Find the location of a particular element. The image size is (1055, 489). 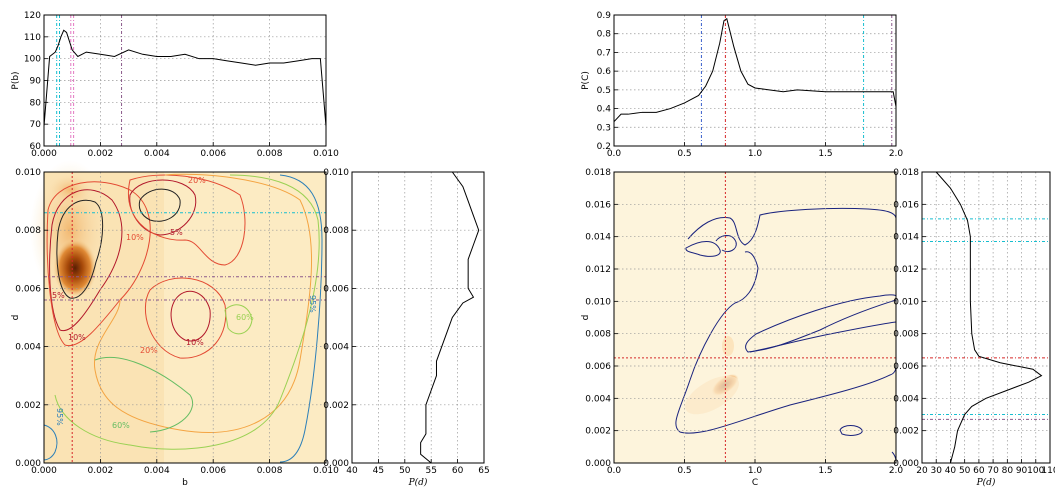

y-tick-label: 0.2 is located at coordinates (604, 147).